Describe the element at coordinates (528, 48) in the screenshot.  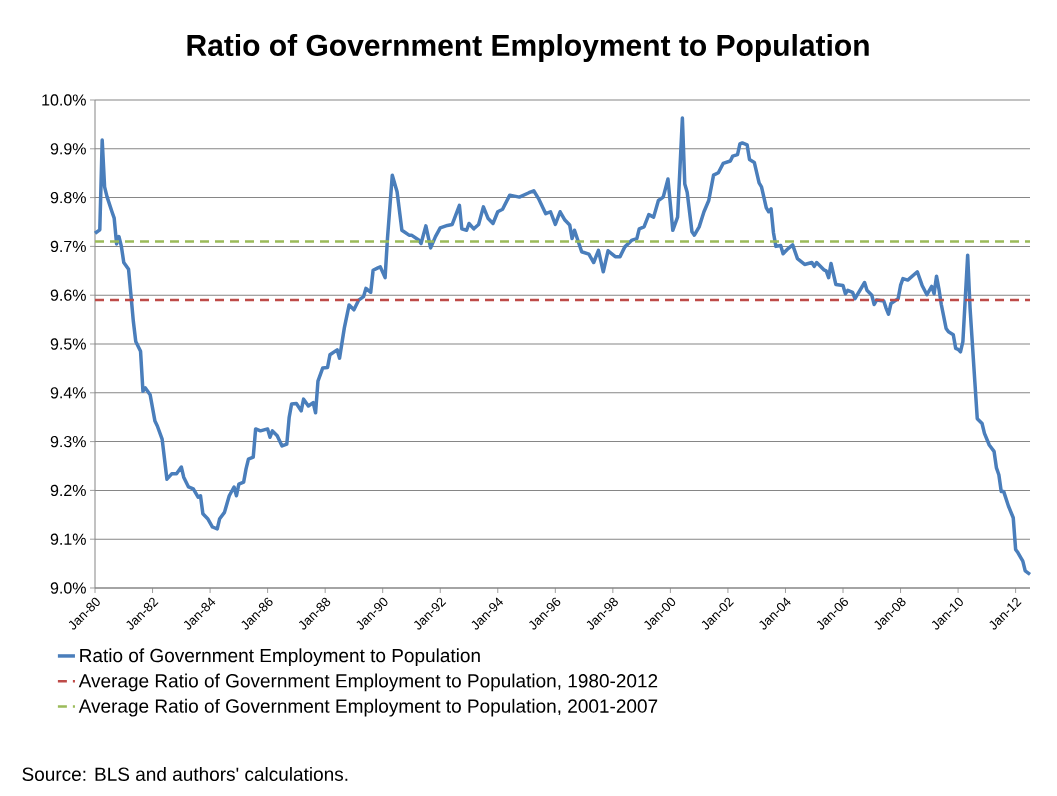
I see `chart-title: Ratio of Government Employment to Population` at that location.